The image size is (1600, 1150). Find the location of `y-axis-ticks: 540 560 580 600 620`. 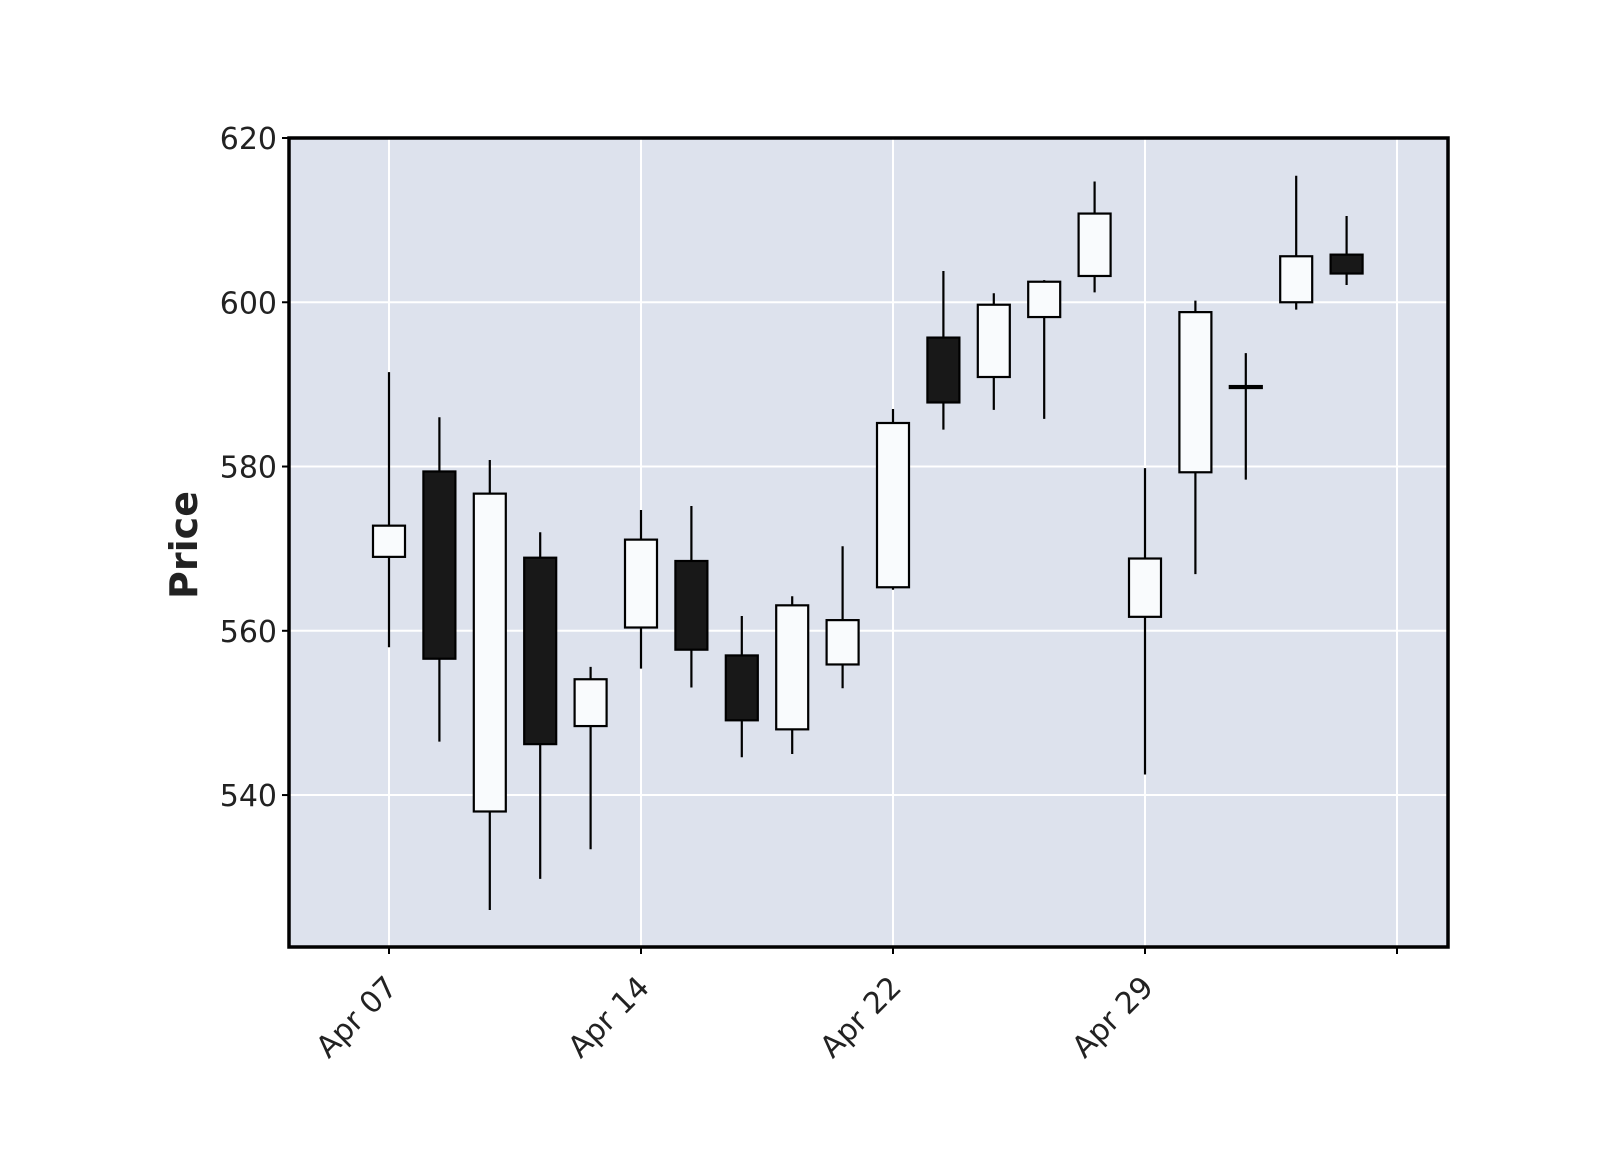

y-axis-ticks: 540 560 580 600 620 is located at coordinates (254, 468).